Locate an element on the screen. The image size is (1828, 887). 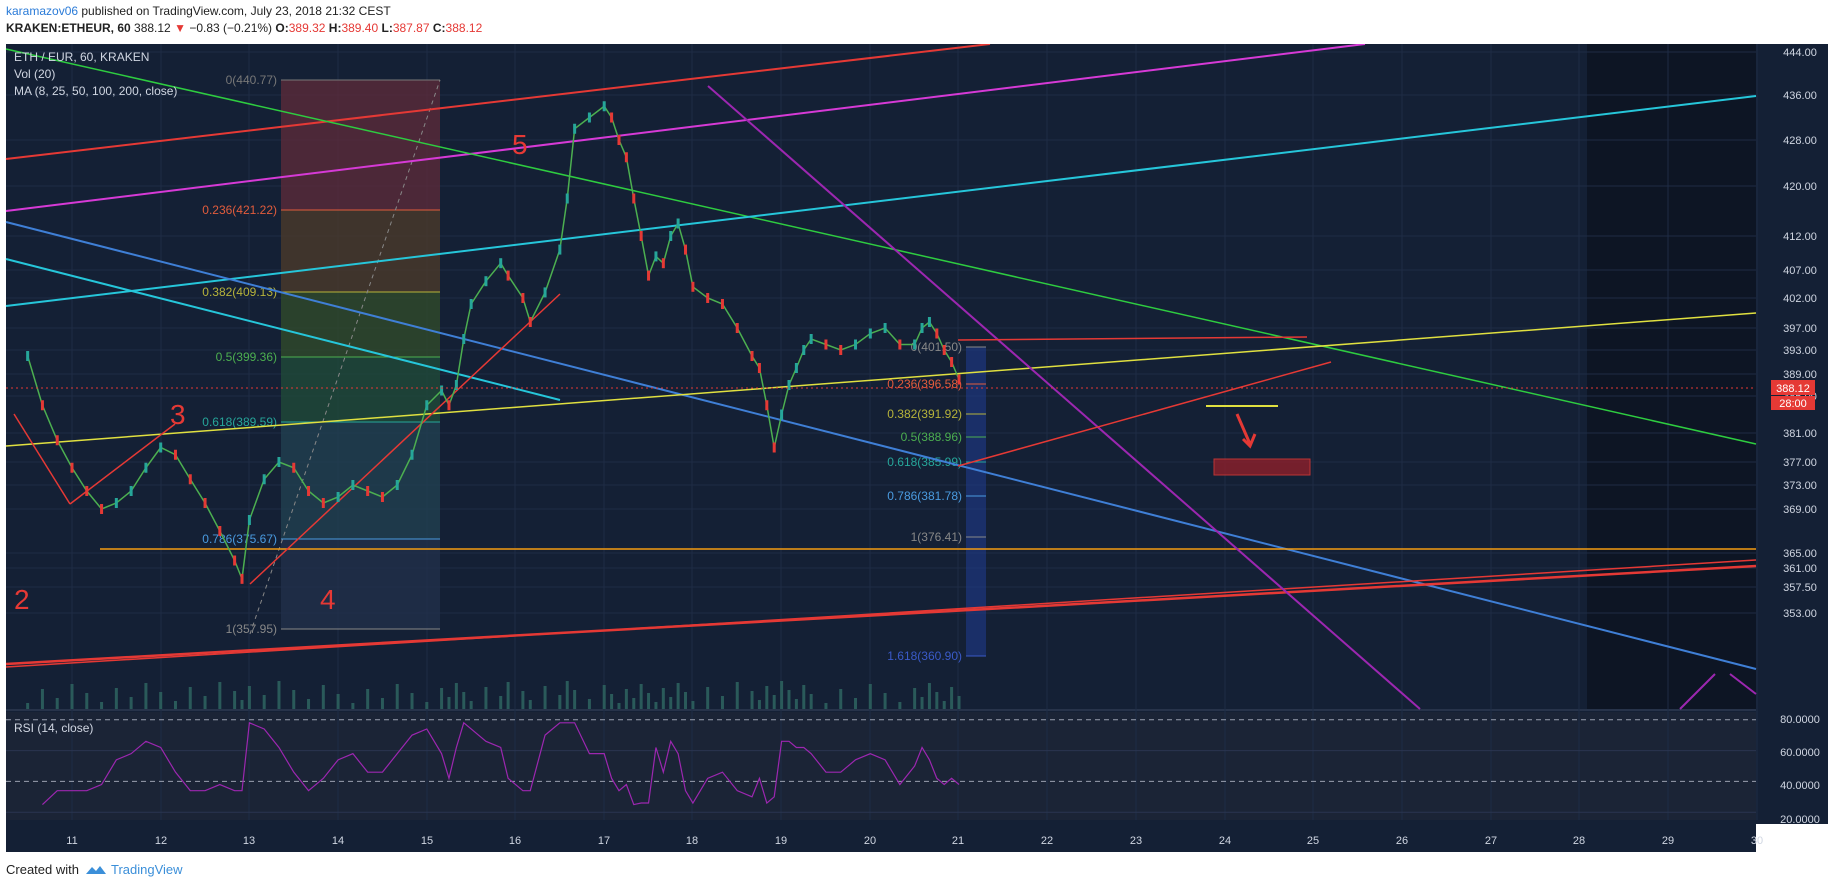
time-tick: 22 is located at coordinates (1047, 841).